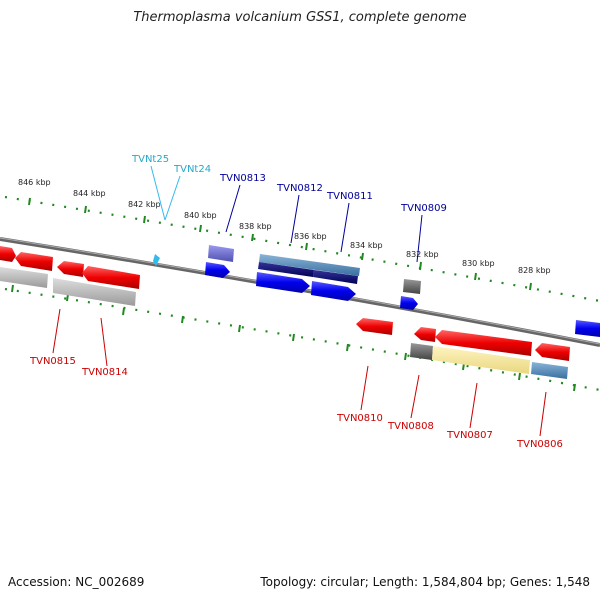 This screenshot has height=600, width=600. What do you see at coordinates (366, 245) in the screenshot?
I see `scale-label: 834 kbp` at bounding box center [366, 245].